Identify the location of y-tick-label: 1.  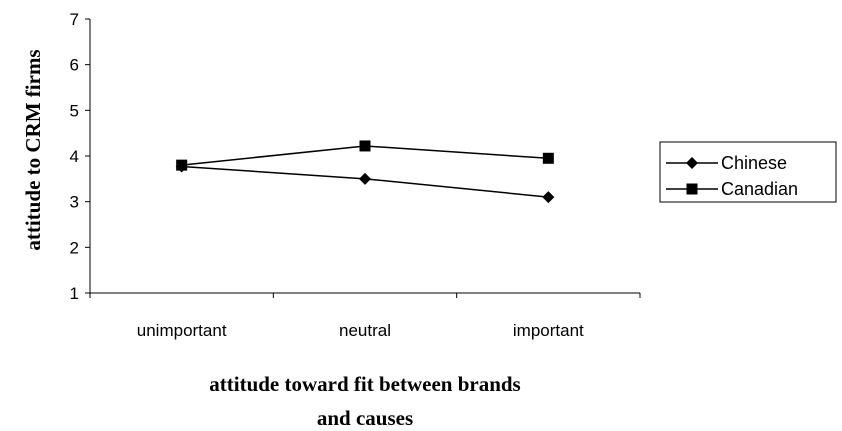
(74, 293).